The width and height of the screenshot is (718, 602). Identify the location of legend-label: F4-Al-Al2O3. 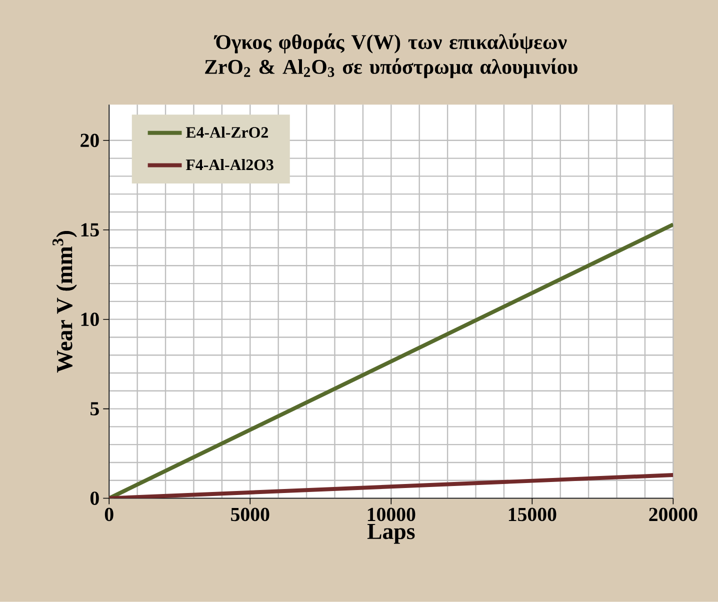
(230, 164).